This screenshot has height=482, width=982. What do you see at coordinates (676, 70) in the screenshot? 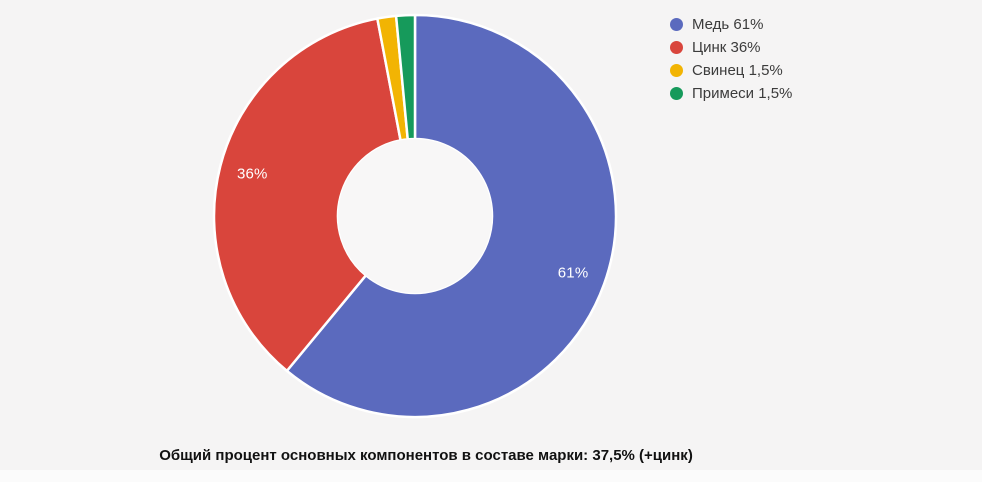
I see `legend-swatch-lead-icon` at bounding box center [676, 70].